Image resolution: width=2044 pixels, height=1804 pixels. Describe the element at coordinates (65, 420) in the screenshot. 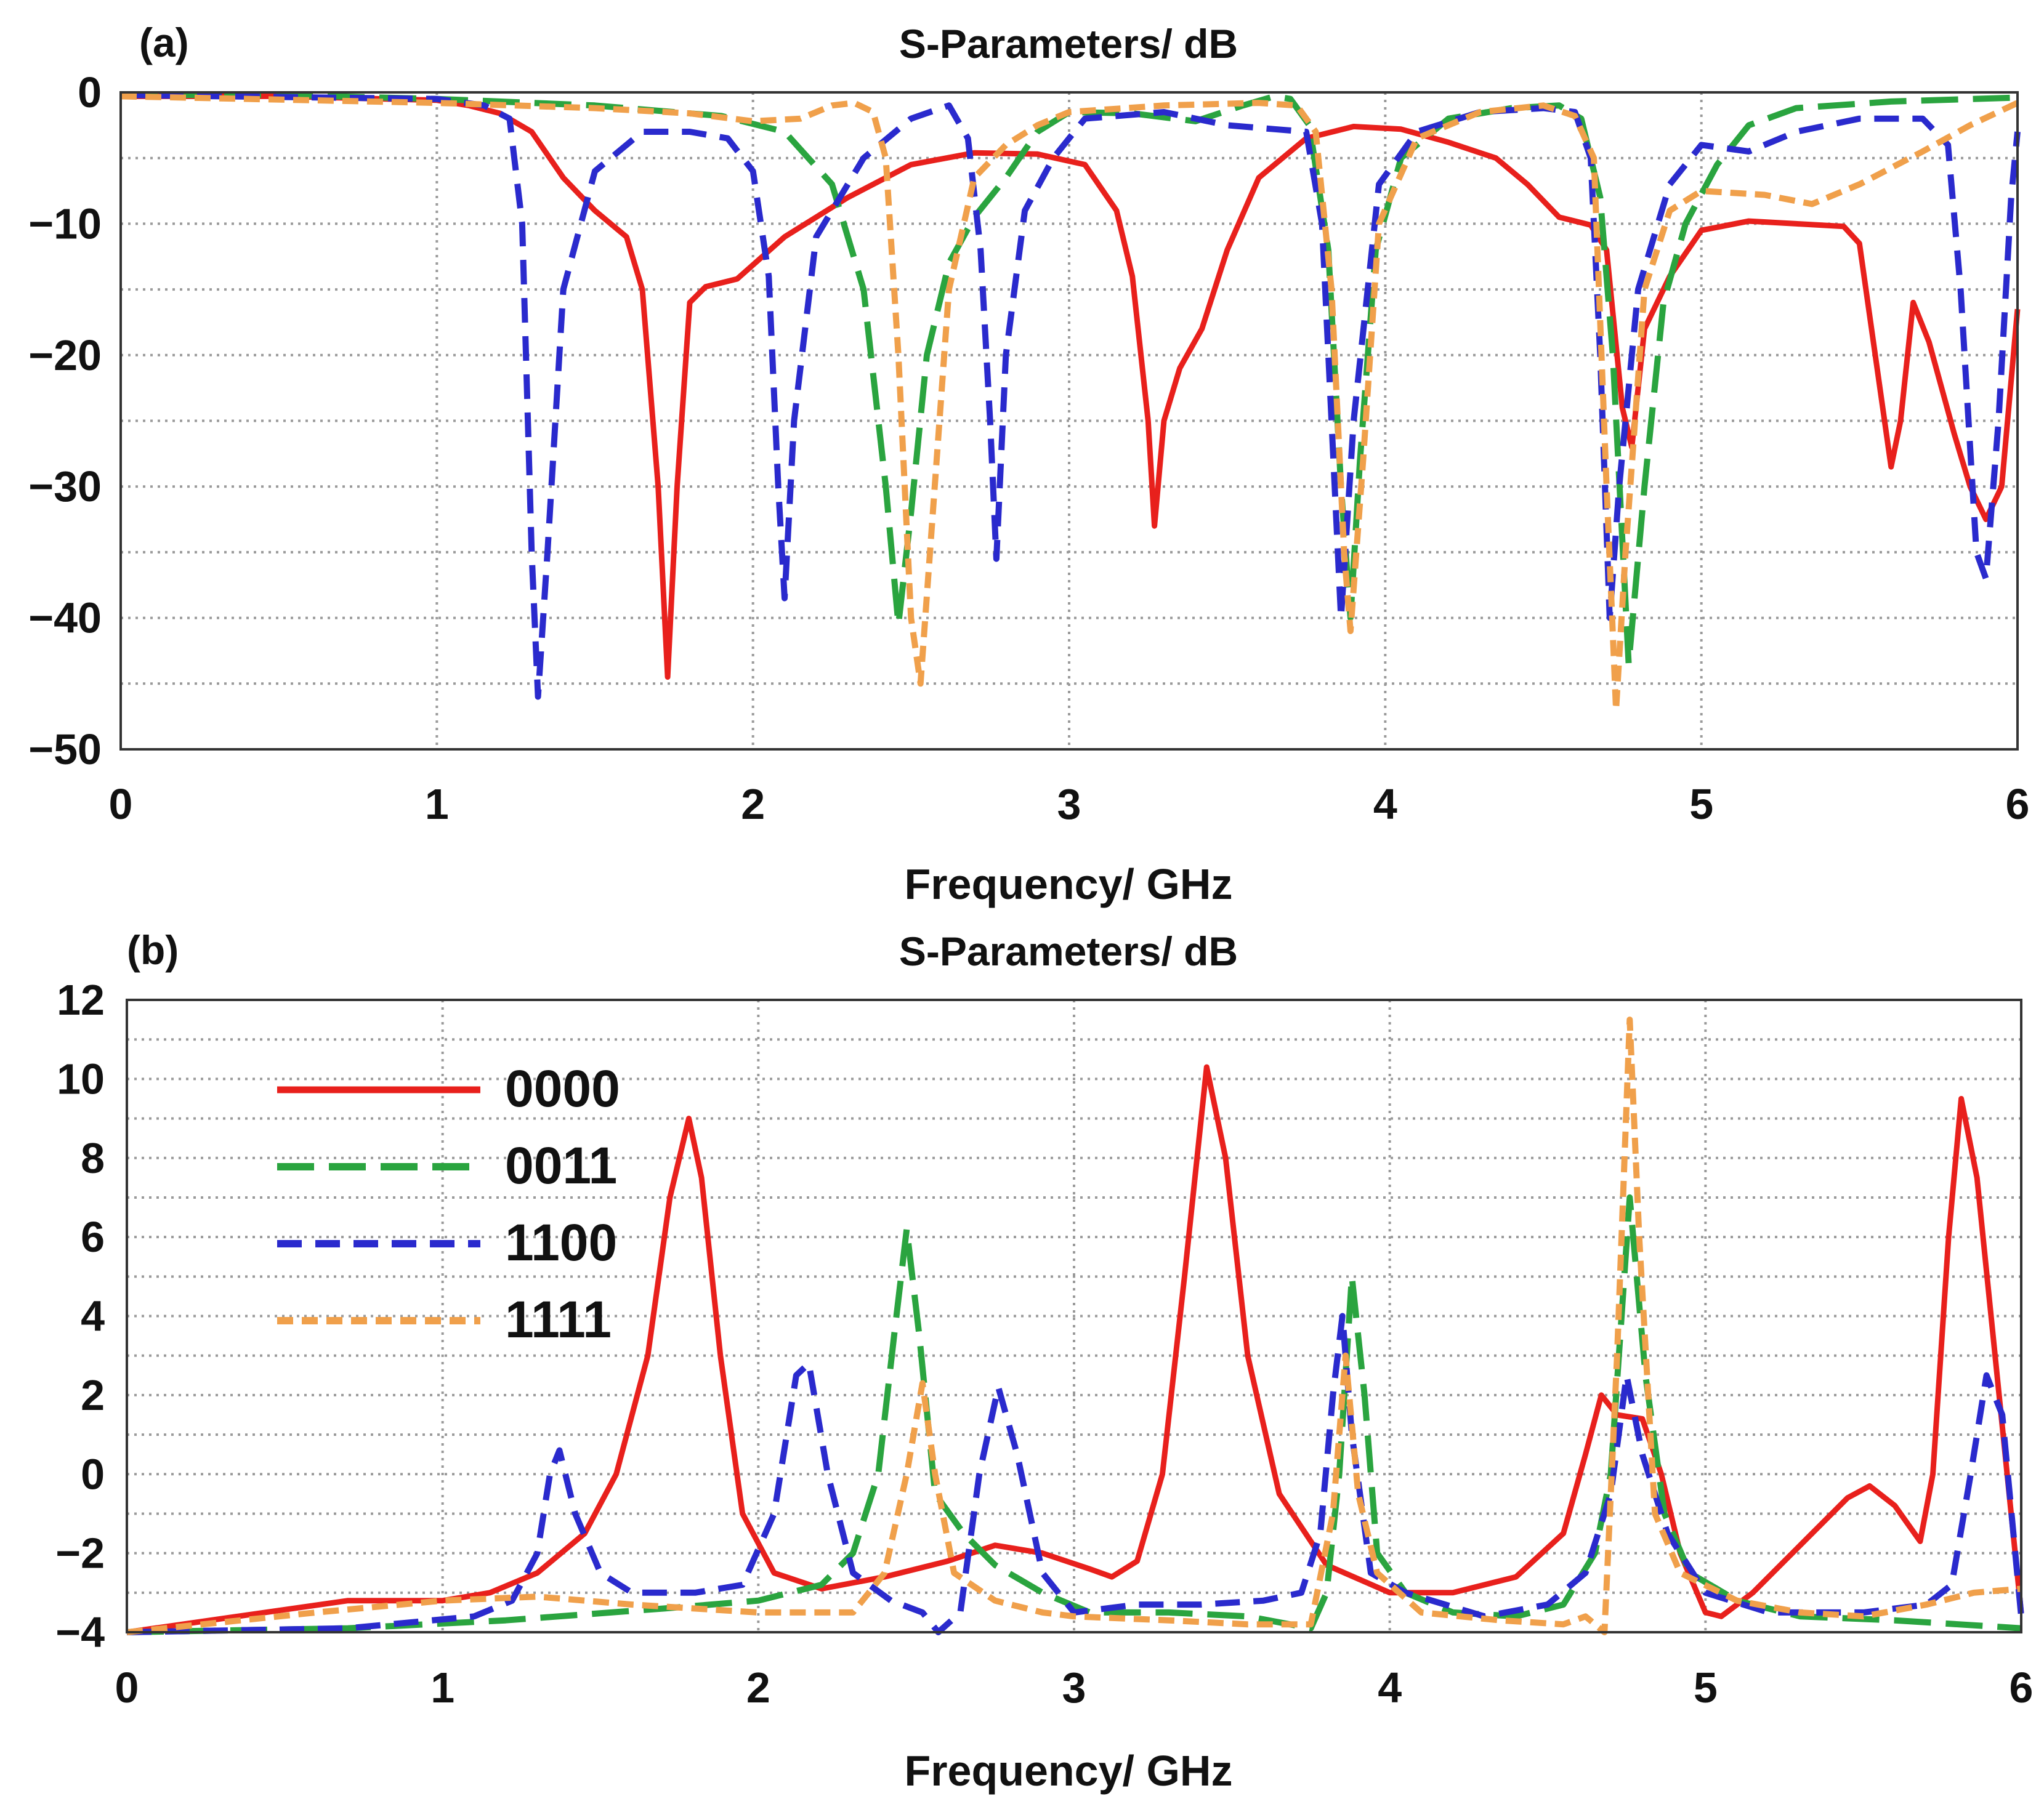

I see `panel-a-y-ticks: 0 −10 −20 −30 −40 −50` at that location.